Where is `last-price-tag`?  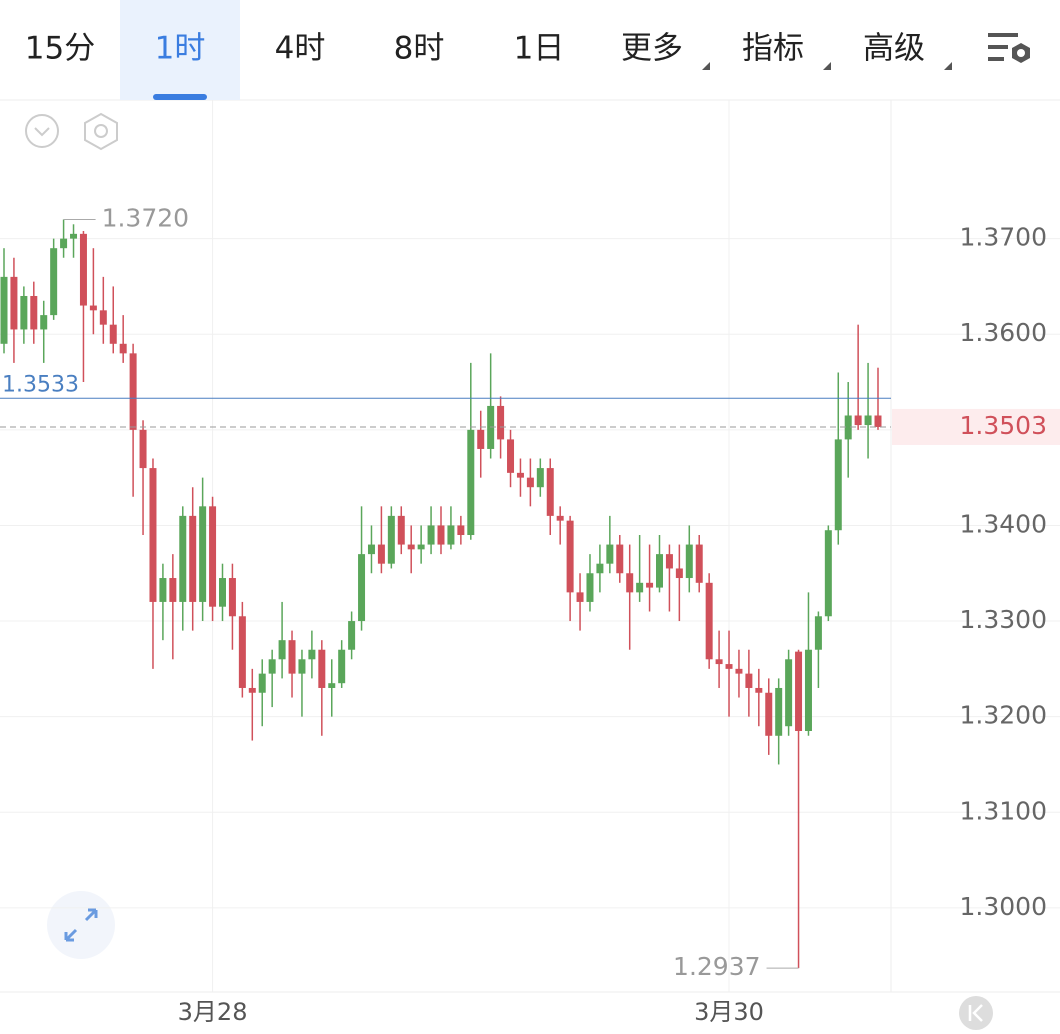
last-price-tag is located at coordinates (976, 426).